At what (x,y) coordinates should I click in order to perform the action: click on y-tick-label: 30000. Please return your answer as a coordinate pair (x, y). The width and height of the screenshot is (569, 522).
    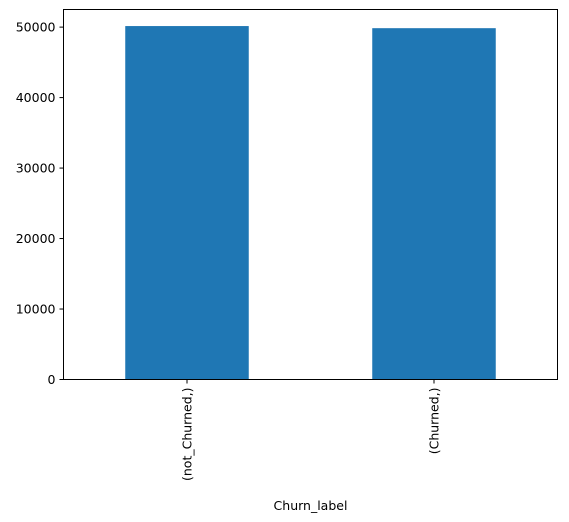
    Looking at the image, I should click on (36, 168).